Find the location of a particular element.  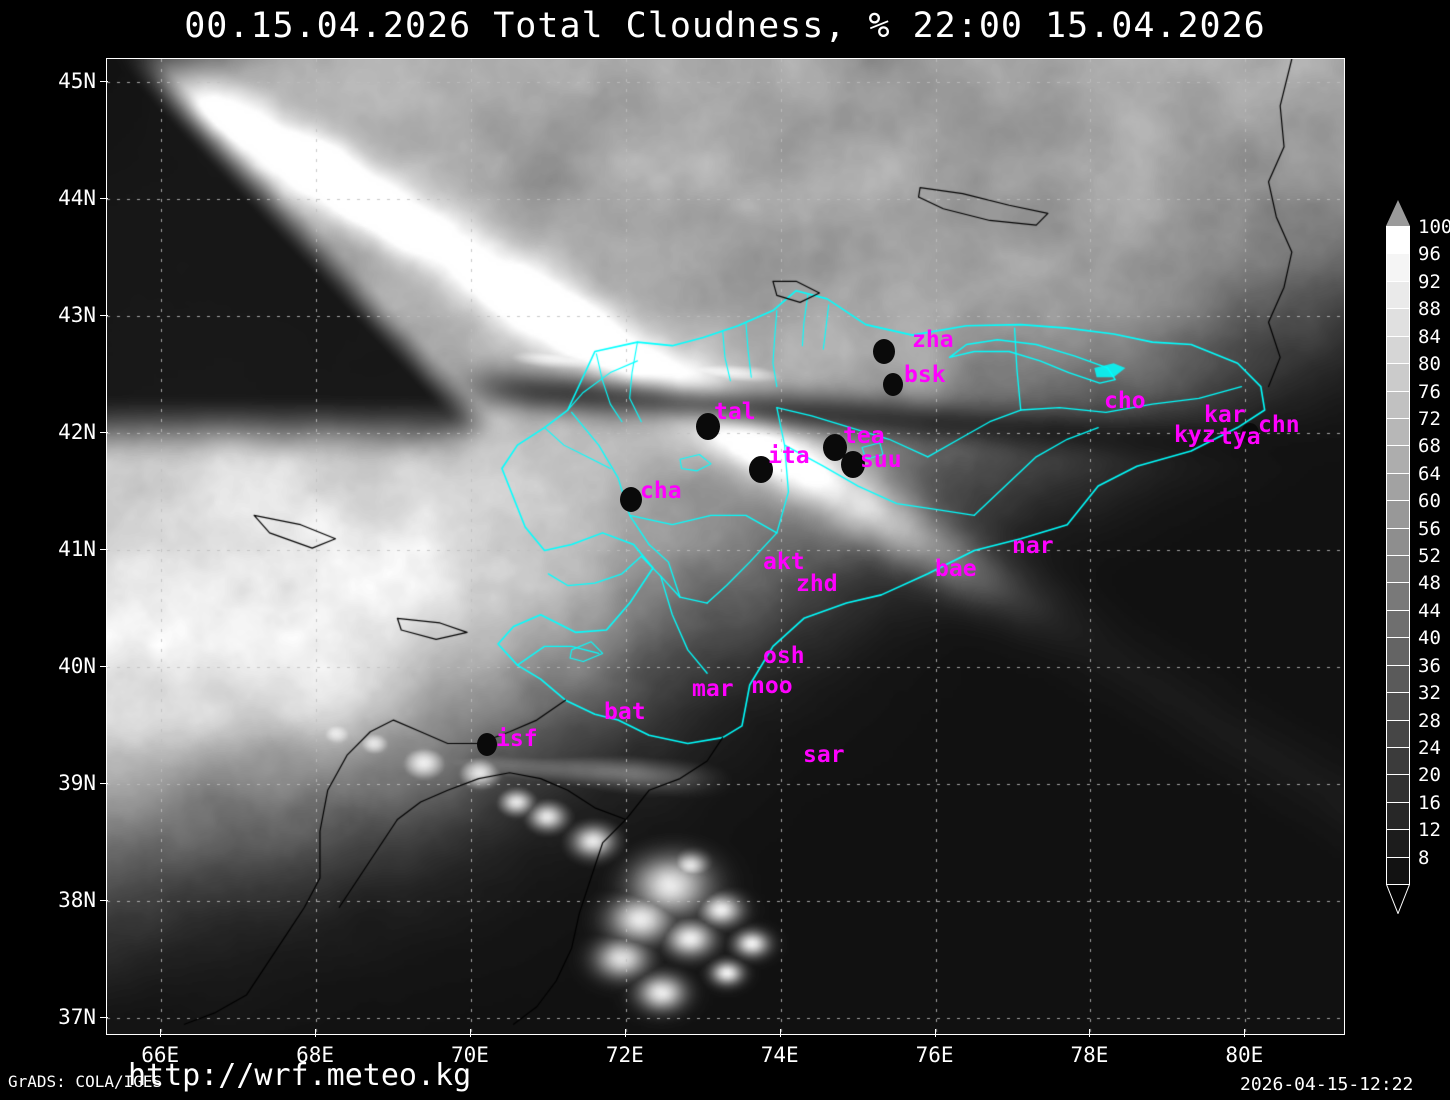

colorbar-tick-label: 40 is located at coordinates (1429, 638).